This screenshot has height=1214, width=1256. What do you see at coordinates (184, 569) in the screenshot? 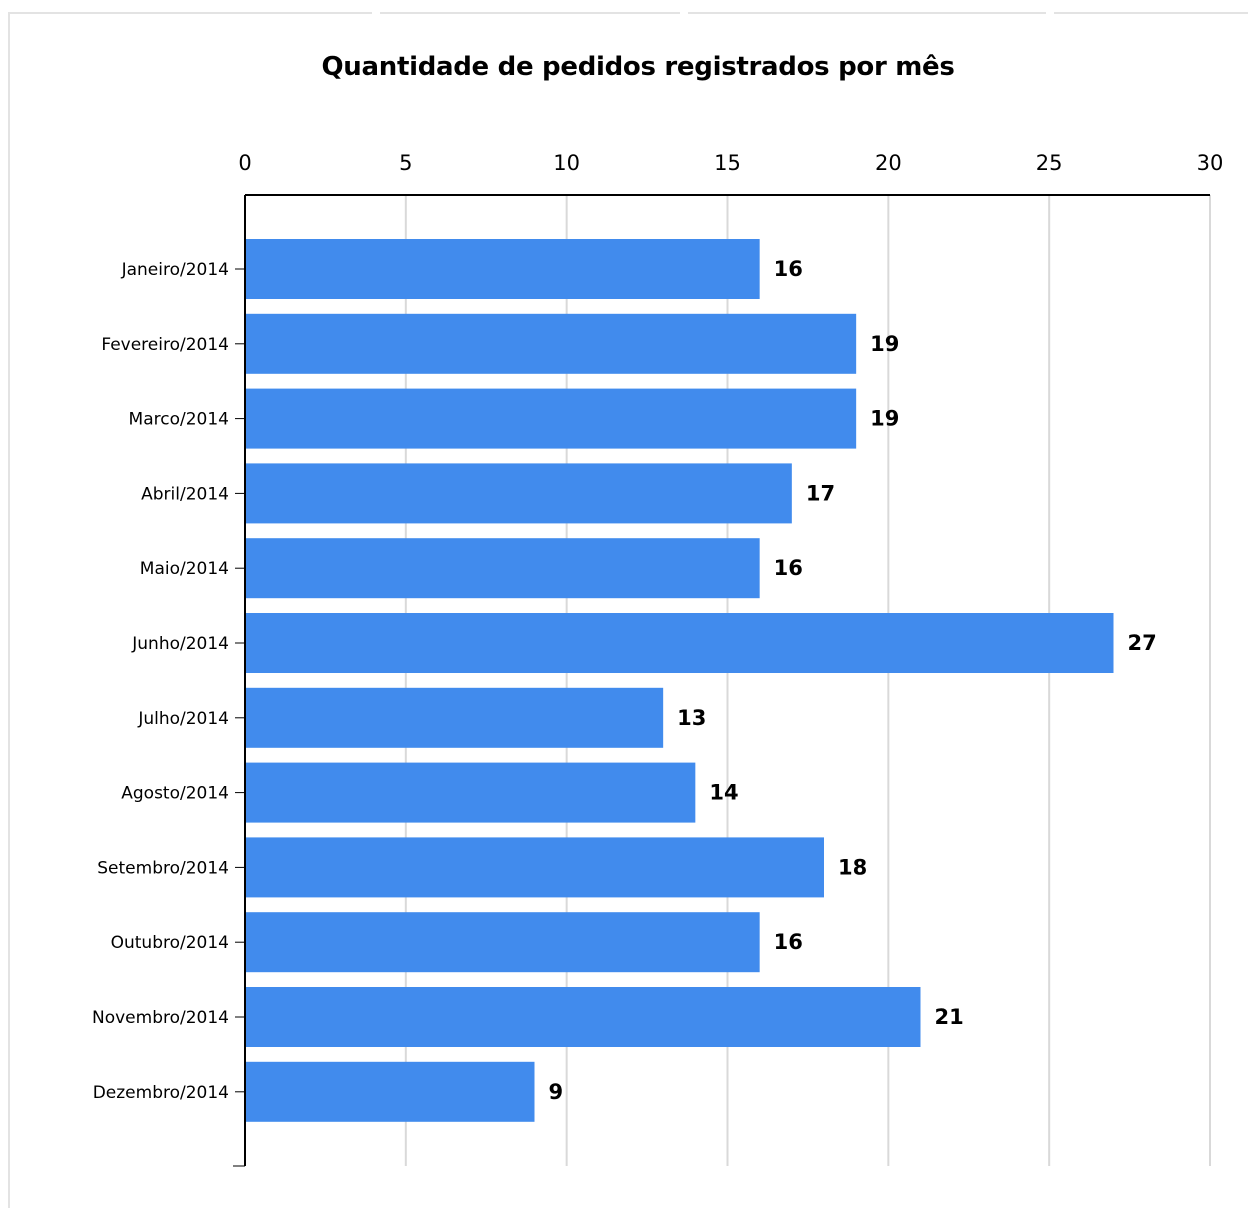
I see `category-label: Maio/2014` at bounding box center [184, 569].